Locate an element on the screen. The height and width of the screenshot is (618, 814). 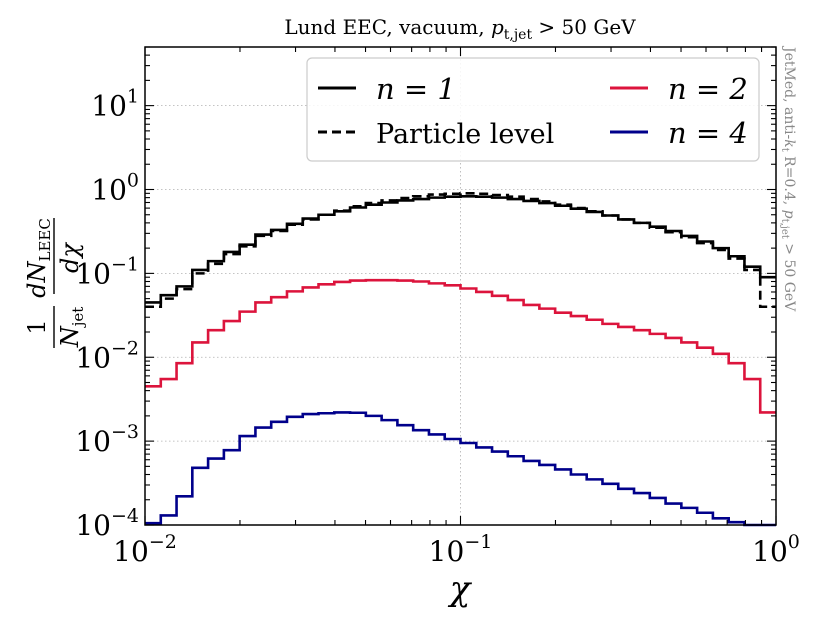
legend: n = 1 Particle level n = 2 n = 4 is located at coordinates (533, 109).